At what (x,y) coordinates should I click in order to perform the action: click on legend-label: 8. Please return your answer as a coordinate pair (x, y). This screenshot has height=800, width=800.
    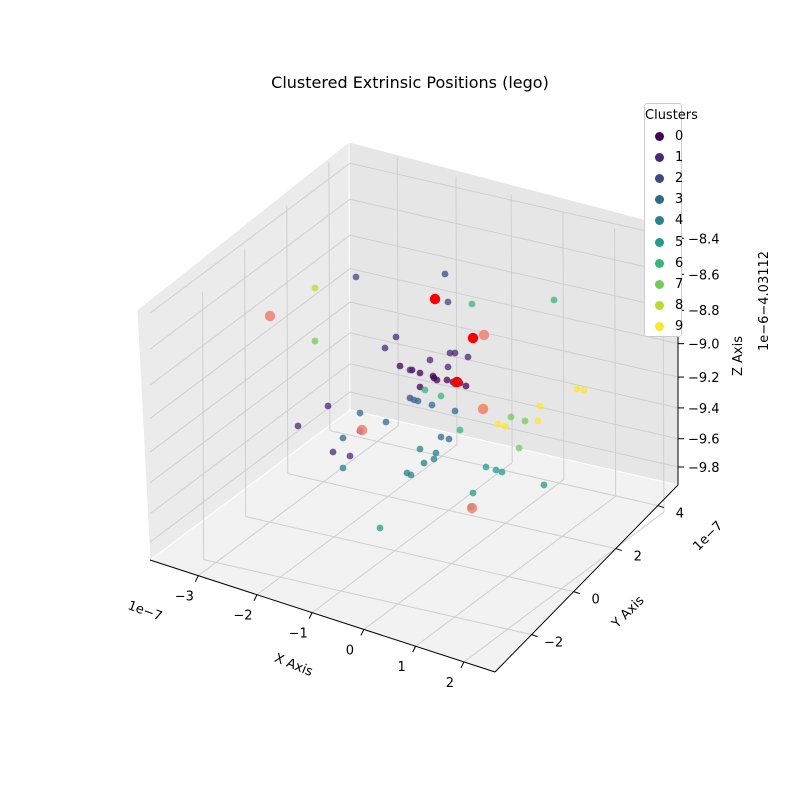
    Looking at the image, I should click on (679, 306).